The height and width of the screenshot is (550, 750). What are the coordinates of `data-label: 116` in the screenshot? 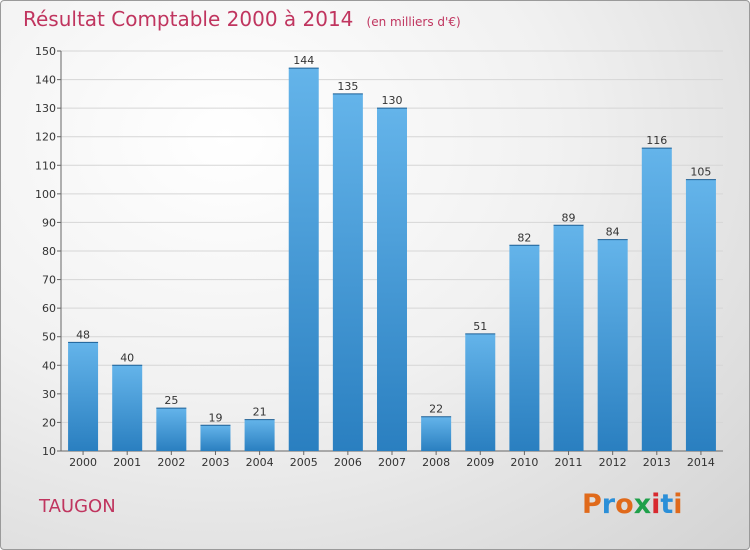 It's located at (656, 140).